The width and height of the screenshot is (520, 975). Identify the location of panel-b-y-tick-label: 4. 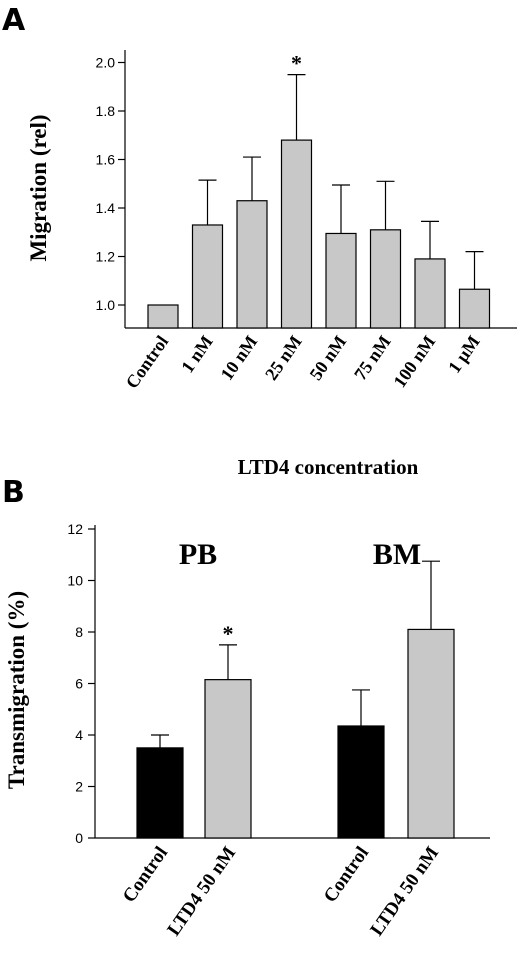
(79, 735).